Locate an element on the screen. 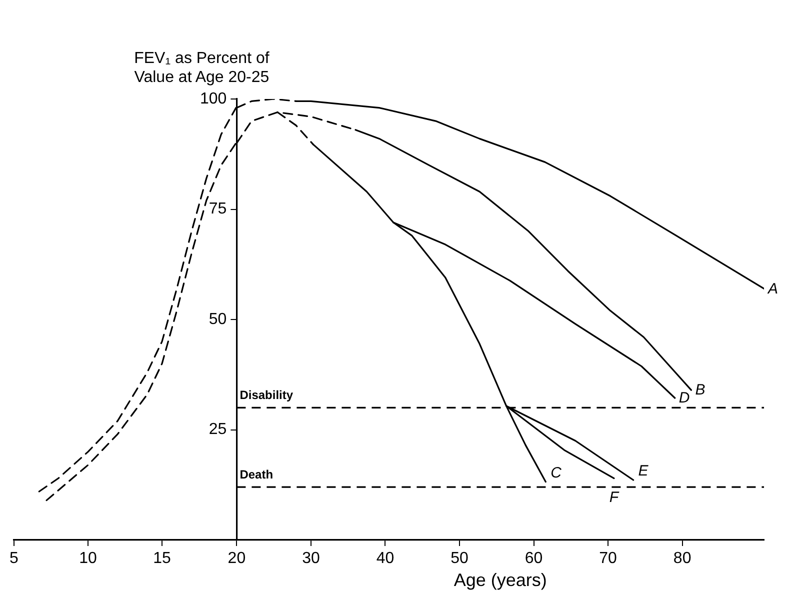  x-tick-label: 30 is located at coordinates (311, 559).